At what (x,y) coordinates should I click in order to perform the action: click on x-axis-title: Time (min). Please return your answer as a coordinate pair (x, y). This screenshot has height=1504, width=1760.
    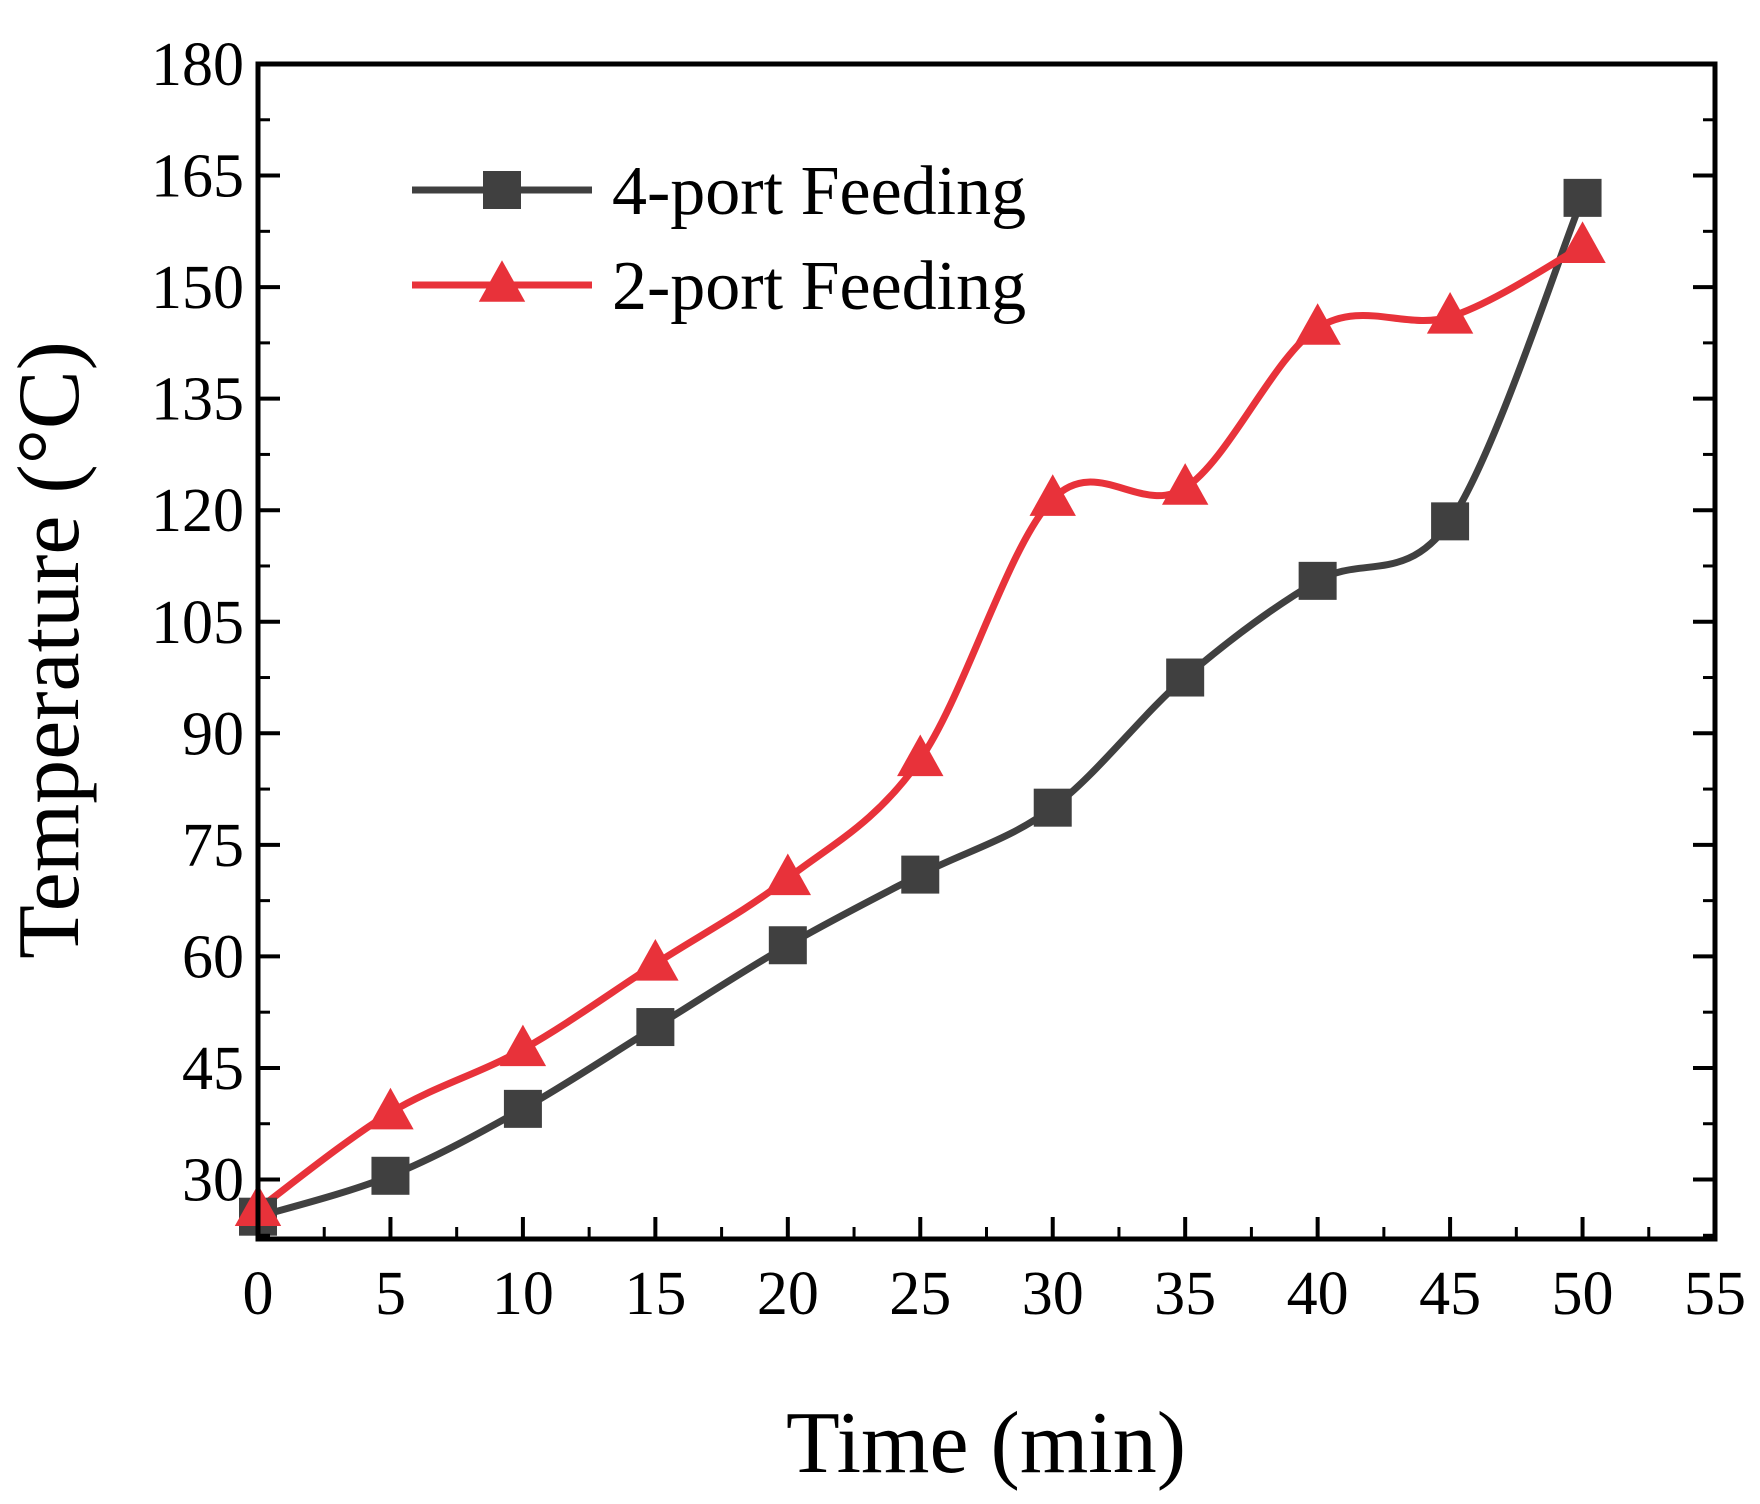
    Looking at the image, I should click on (986, 1443).